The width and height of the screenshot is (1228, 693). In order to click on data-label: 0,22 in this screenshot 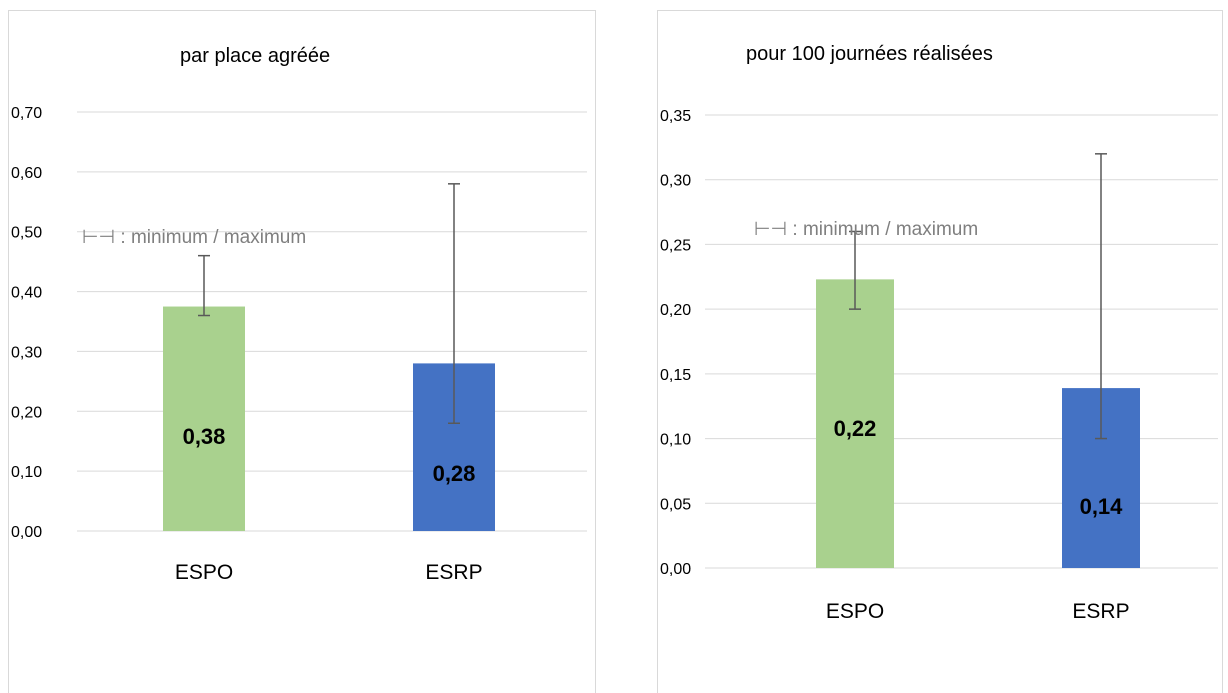, I will do `click(855, 428)`.